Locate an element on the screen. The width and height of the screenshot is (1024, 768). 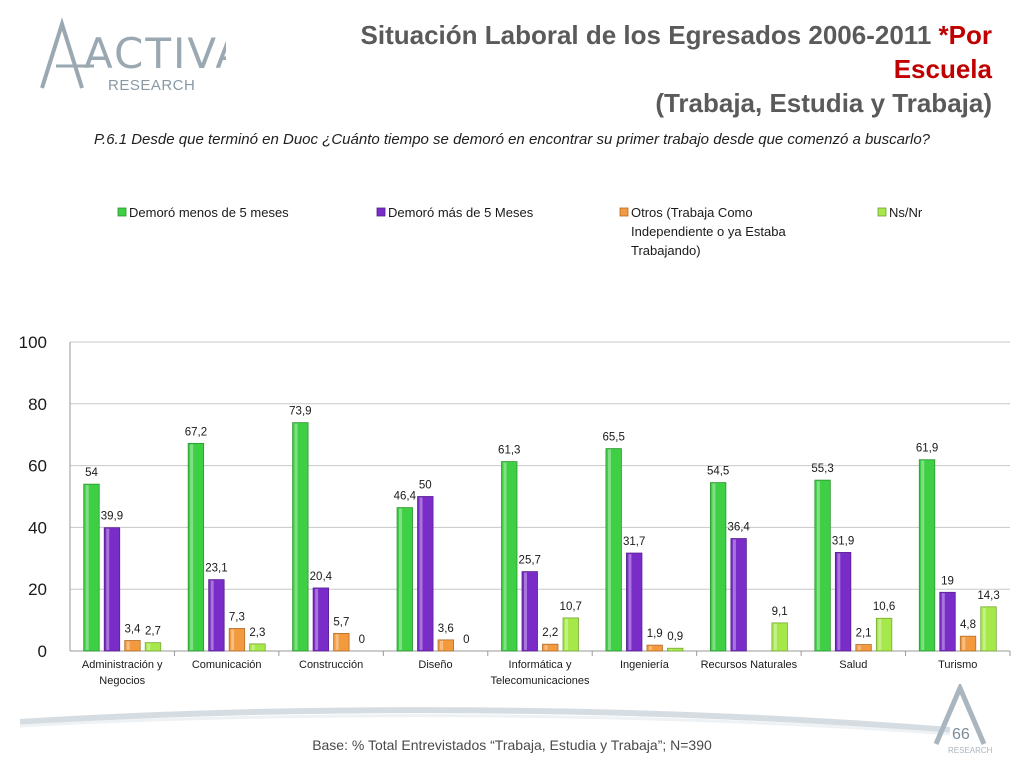
x-tick-label-0: Administración y is located at coordinates (122, 665).